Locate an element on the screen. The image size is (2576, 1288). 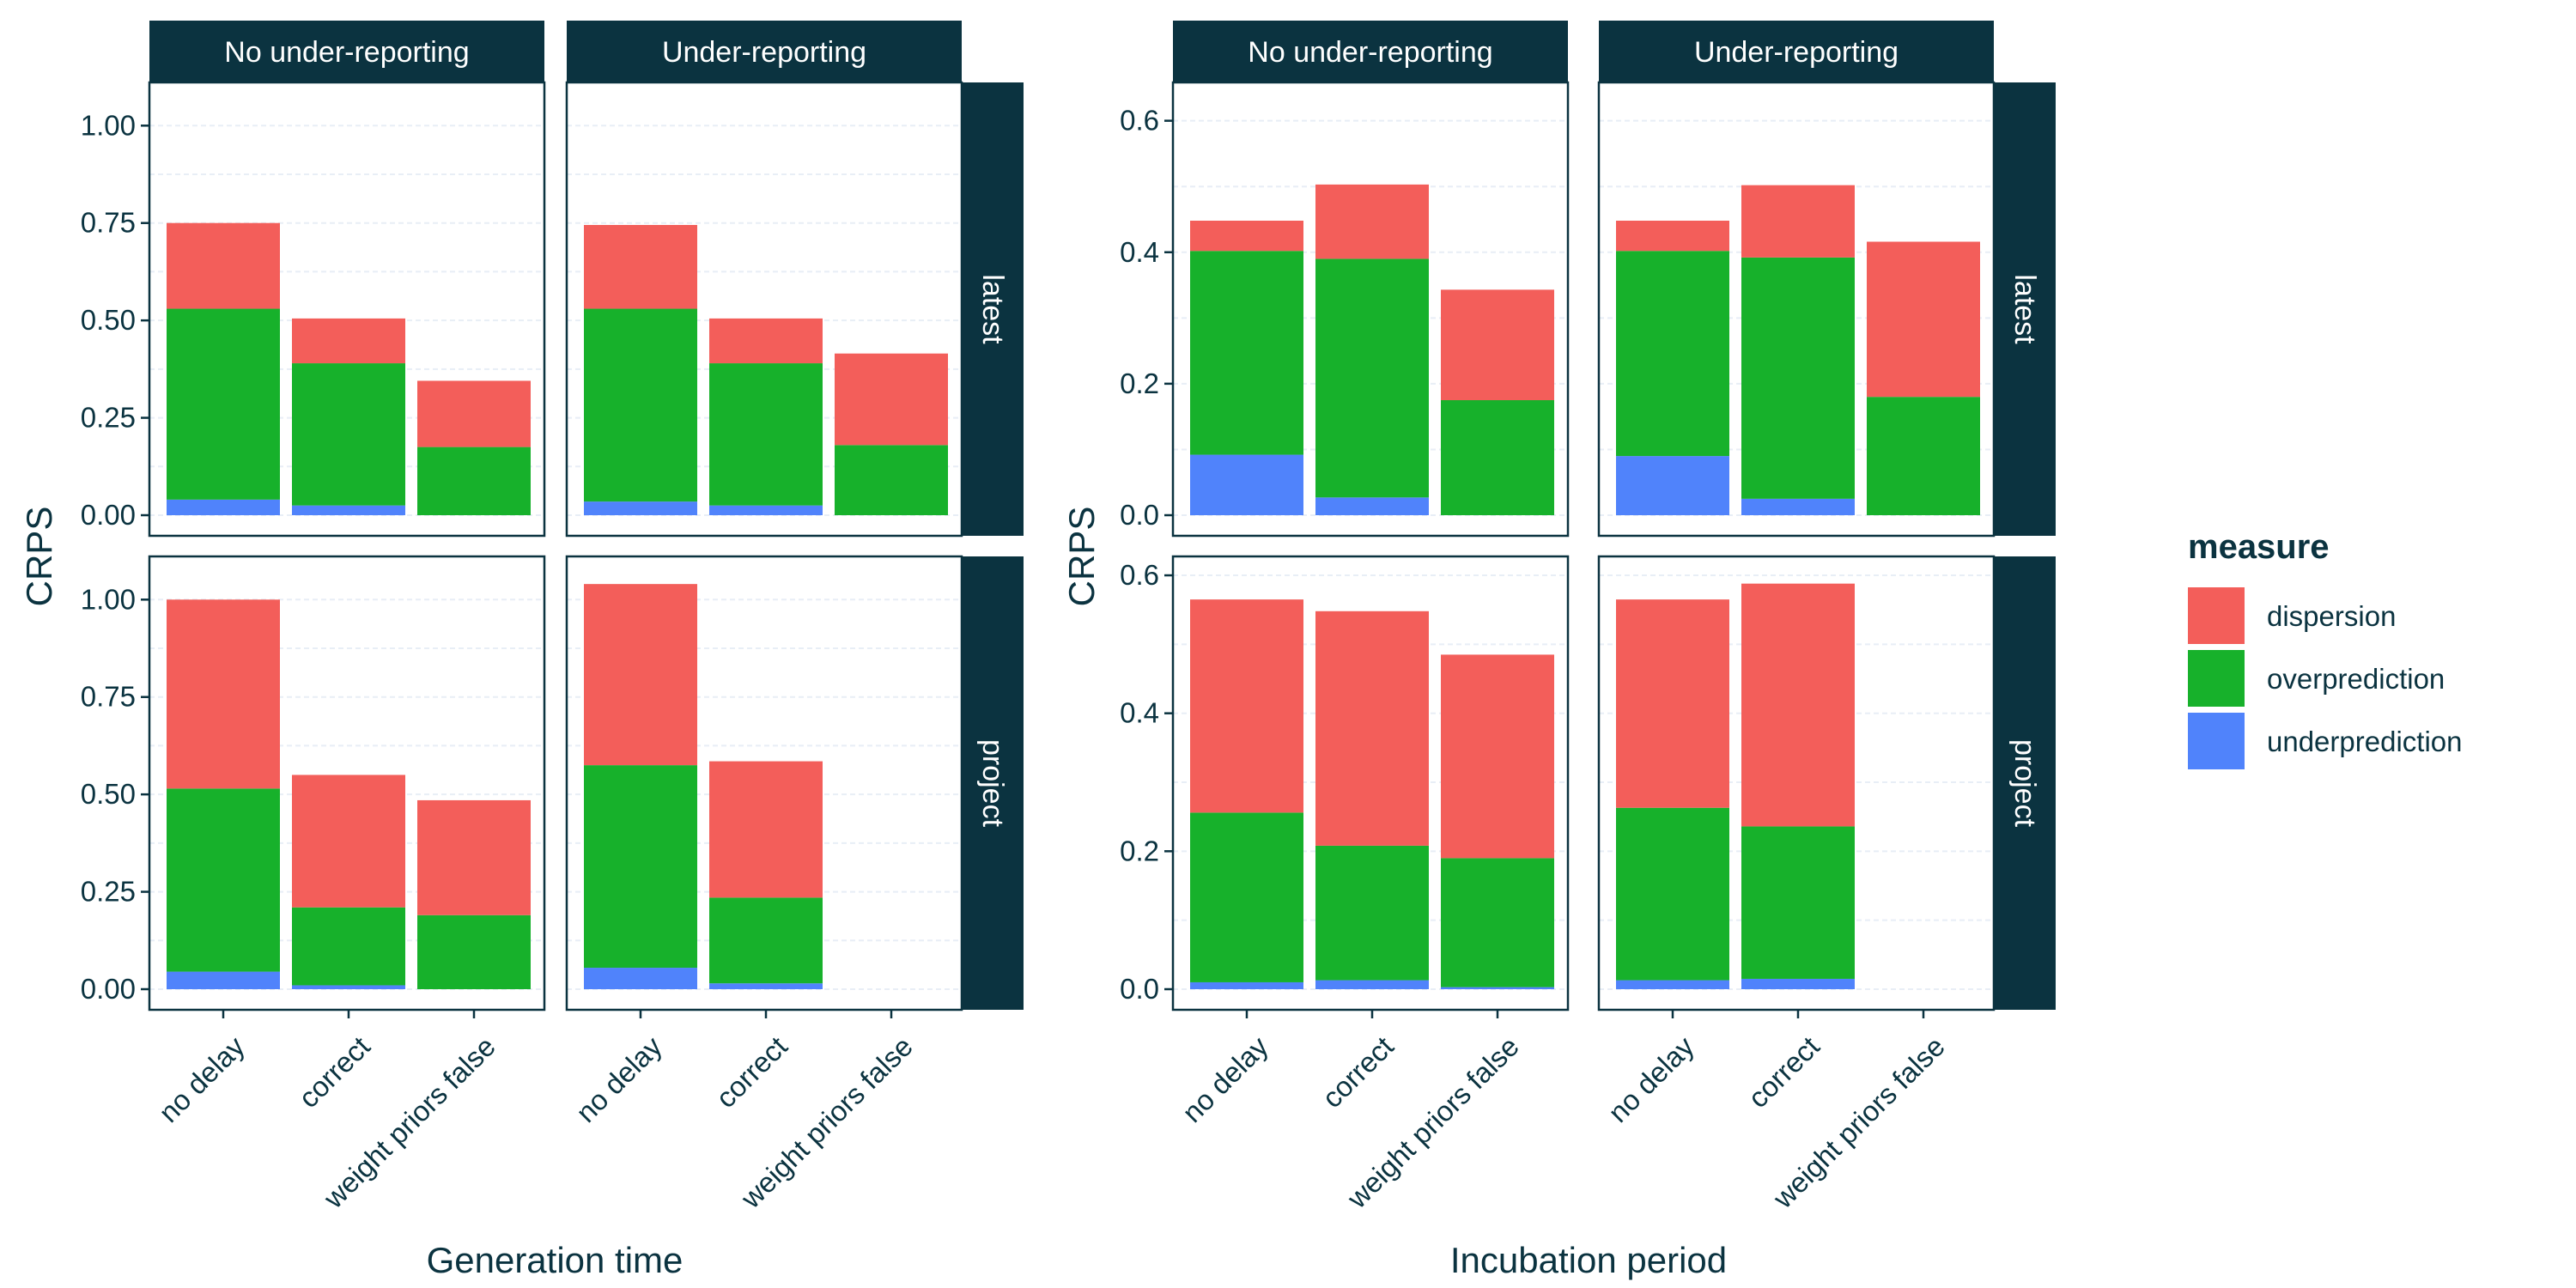
legend-label-underprediction: underprediction is located at coordinates (2365, 742).